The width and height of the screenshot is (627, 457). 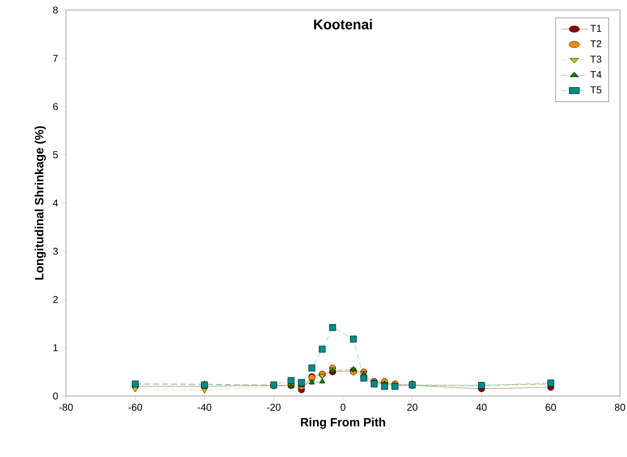 I want to click on x-tick-label: -60, so click(x=135, y=407).